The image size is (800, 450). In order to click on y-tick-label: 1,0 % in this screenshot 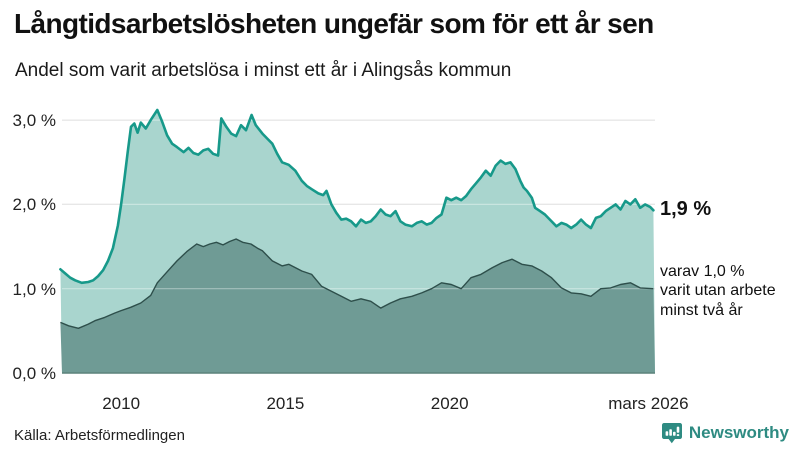, I will do `click(34, 289)`.